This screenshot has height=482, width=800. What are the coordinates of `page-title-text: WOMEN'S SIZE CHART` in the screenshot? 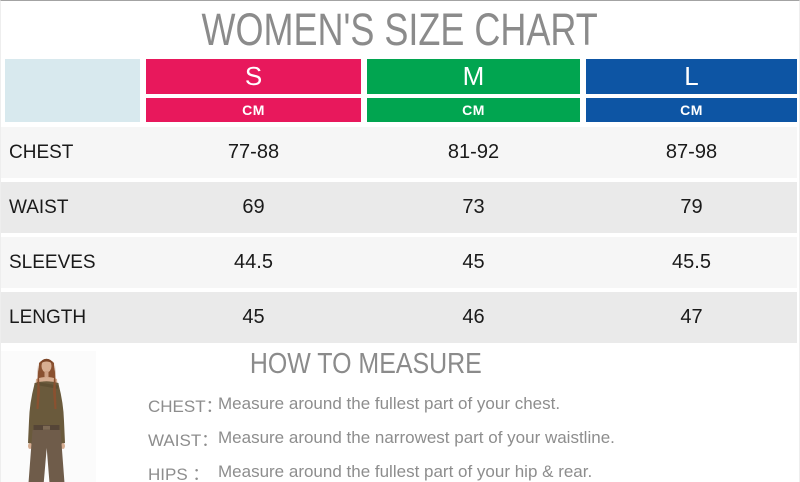 It's located at (400, 29).